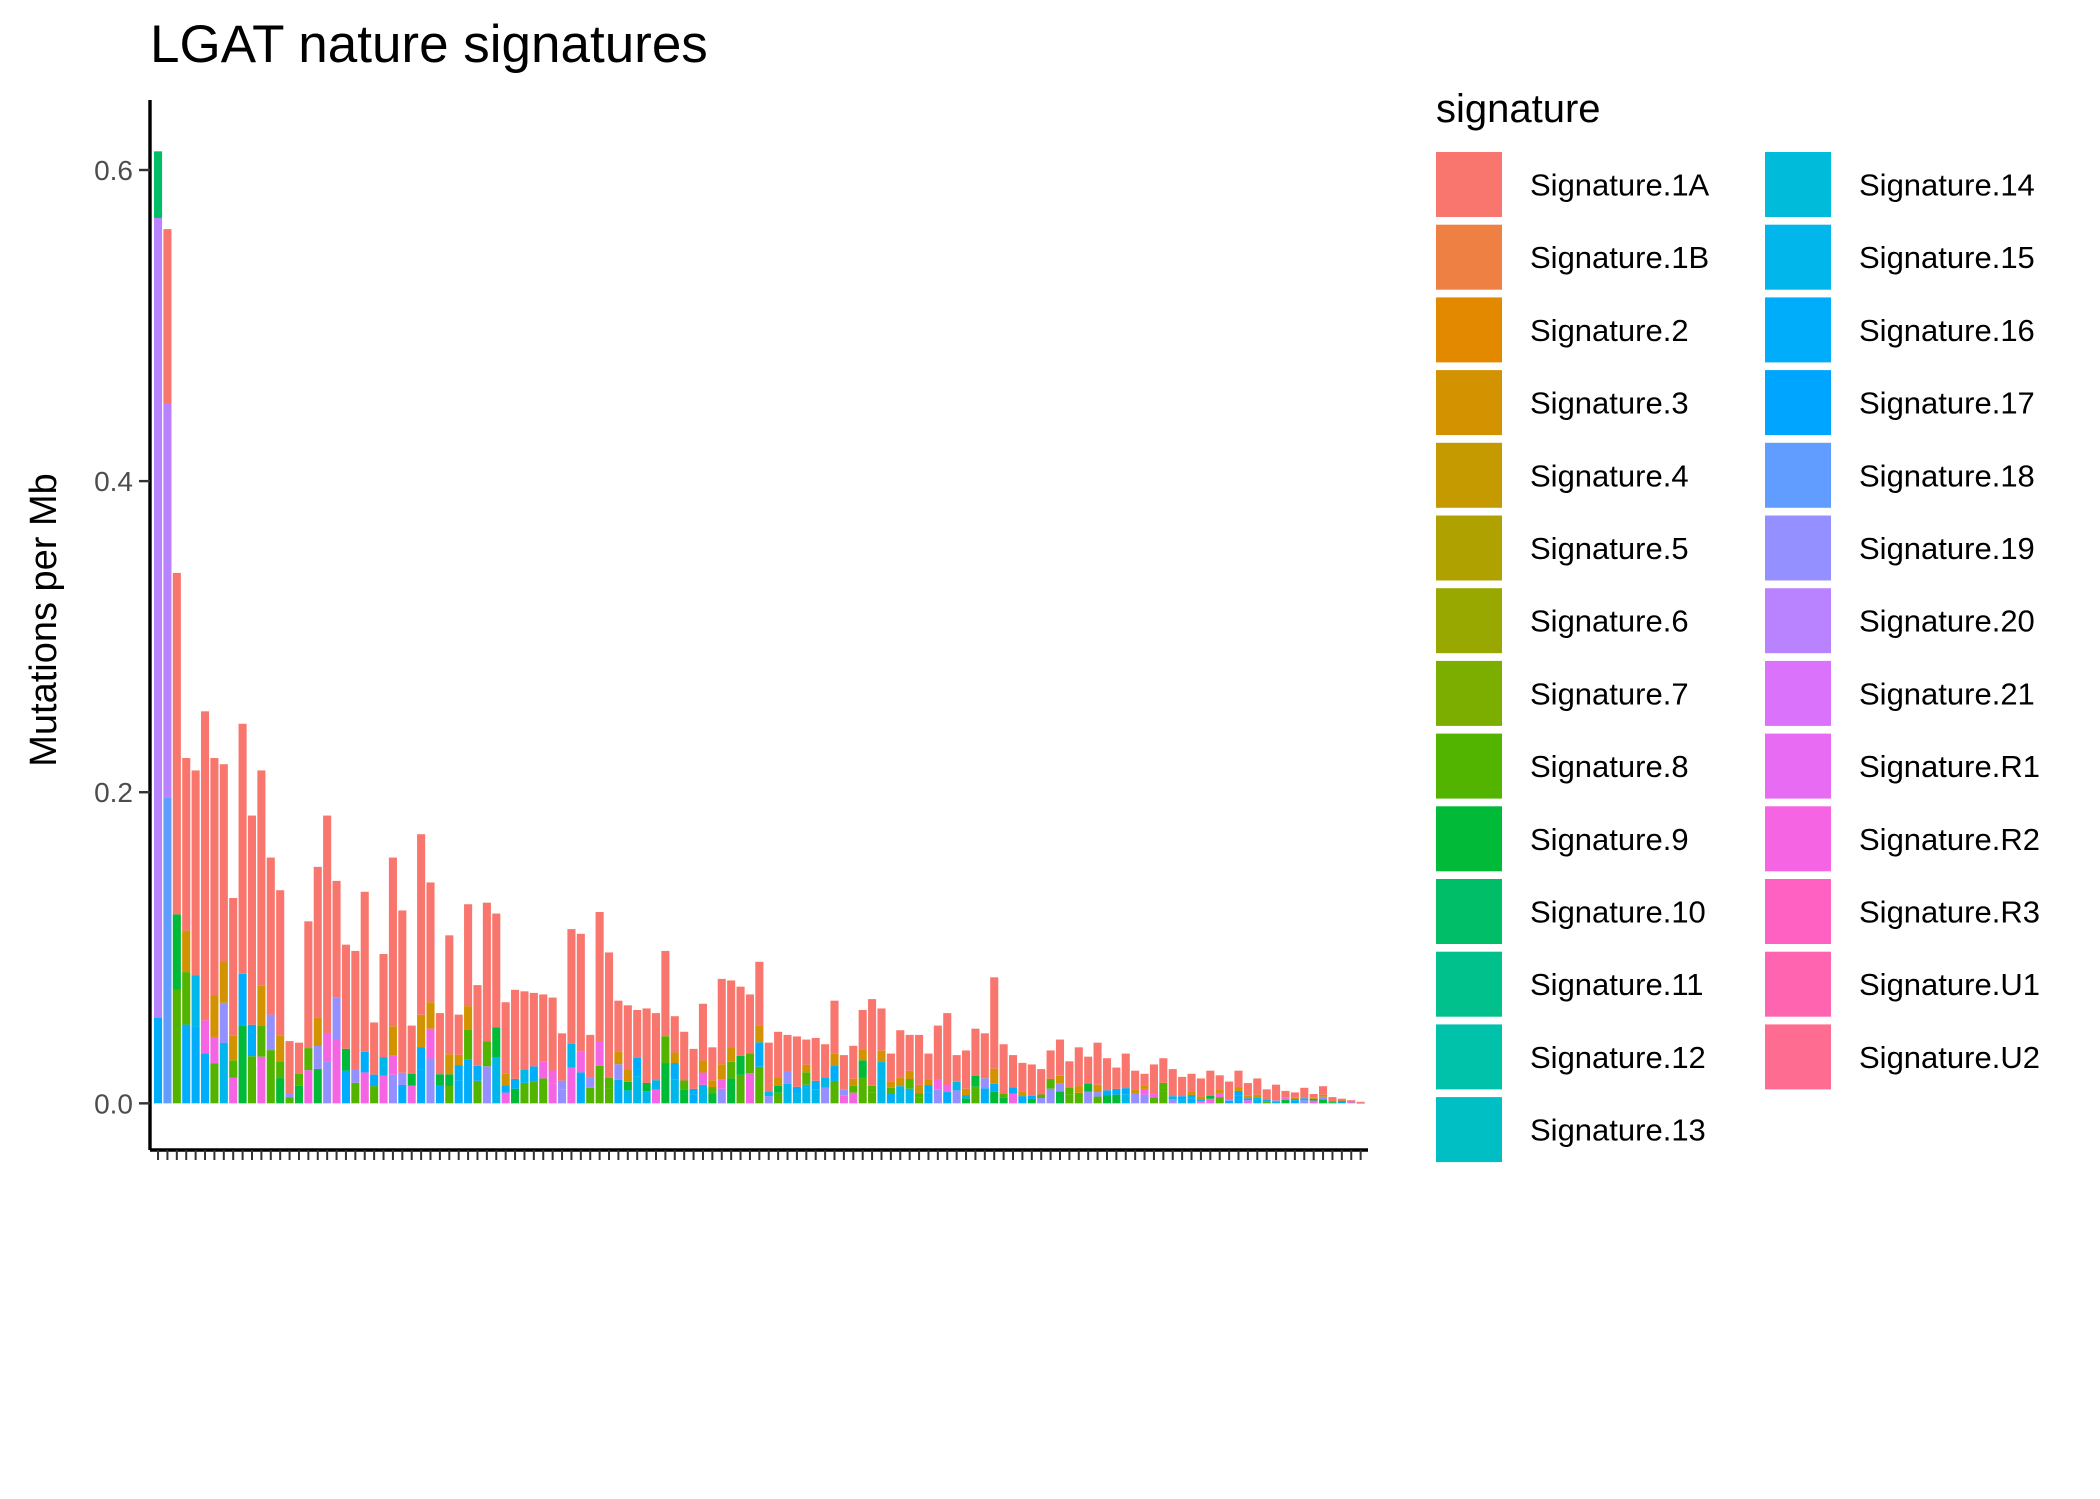  I want to click on legend-label: Signature.10, so click(1618, 912).